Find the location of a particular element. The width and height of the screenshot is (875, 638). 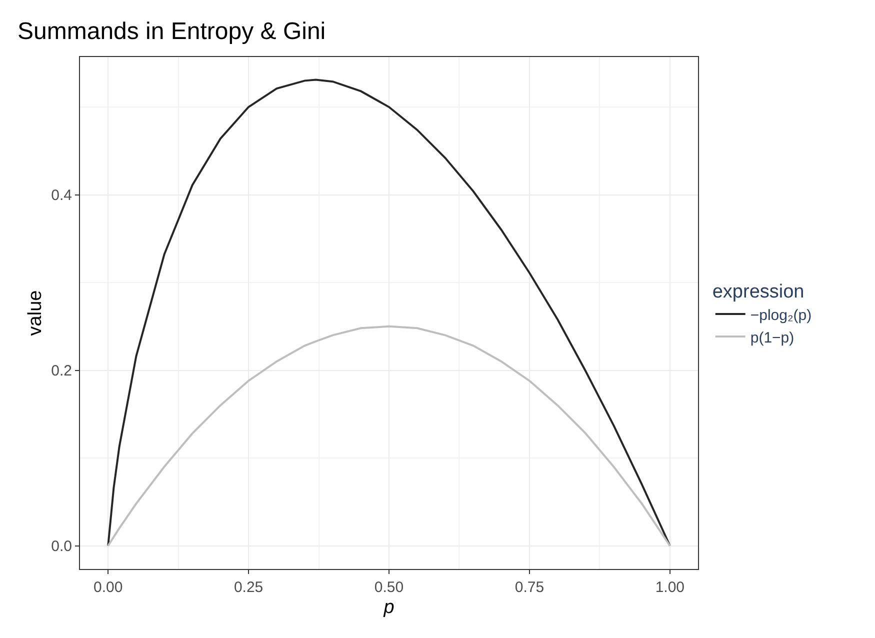

y-tick-label: 0.4 is located at coordinates (61, 195).